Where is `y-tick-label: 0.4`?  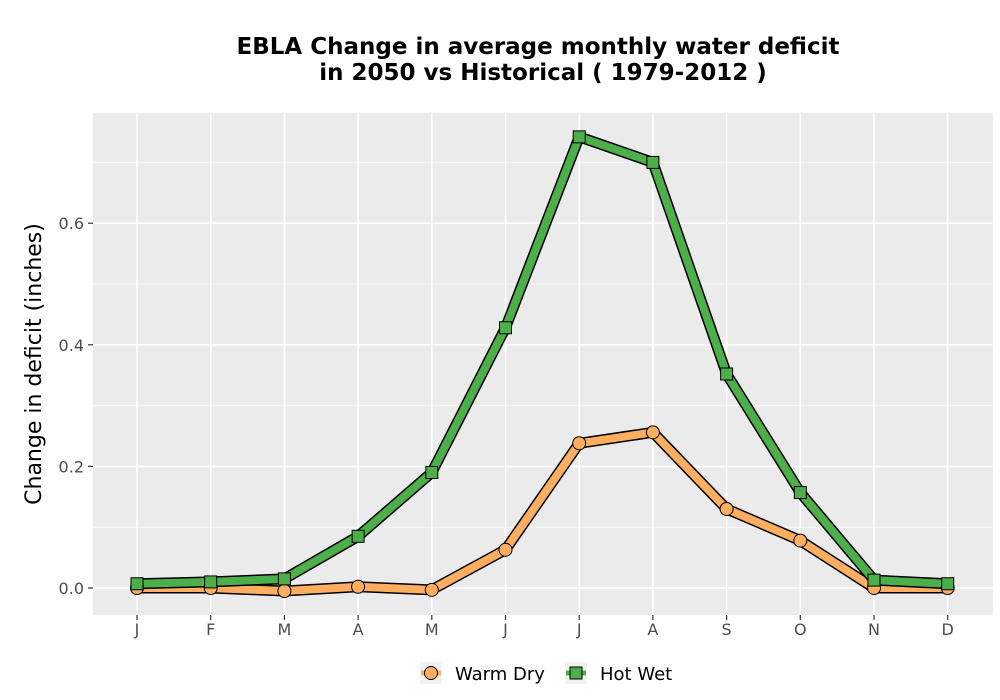 y-tick-label: 0.4 is located at coordinates (71, 345).